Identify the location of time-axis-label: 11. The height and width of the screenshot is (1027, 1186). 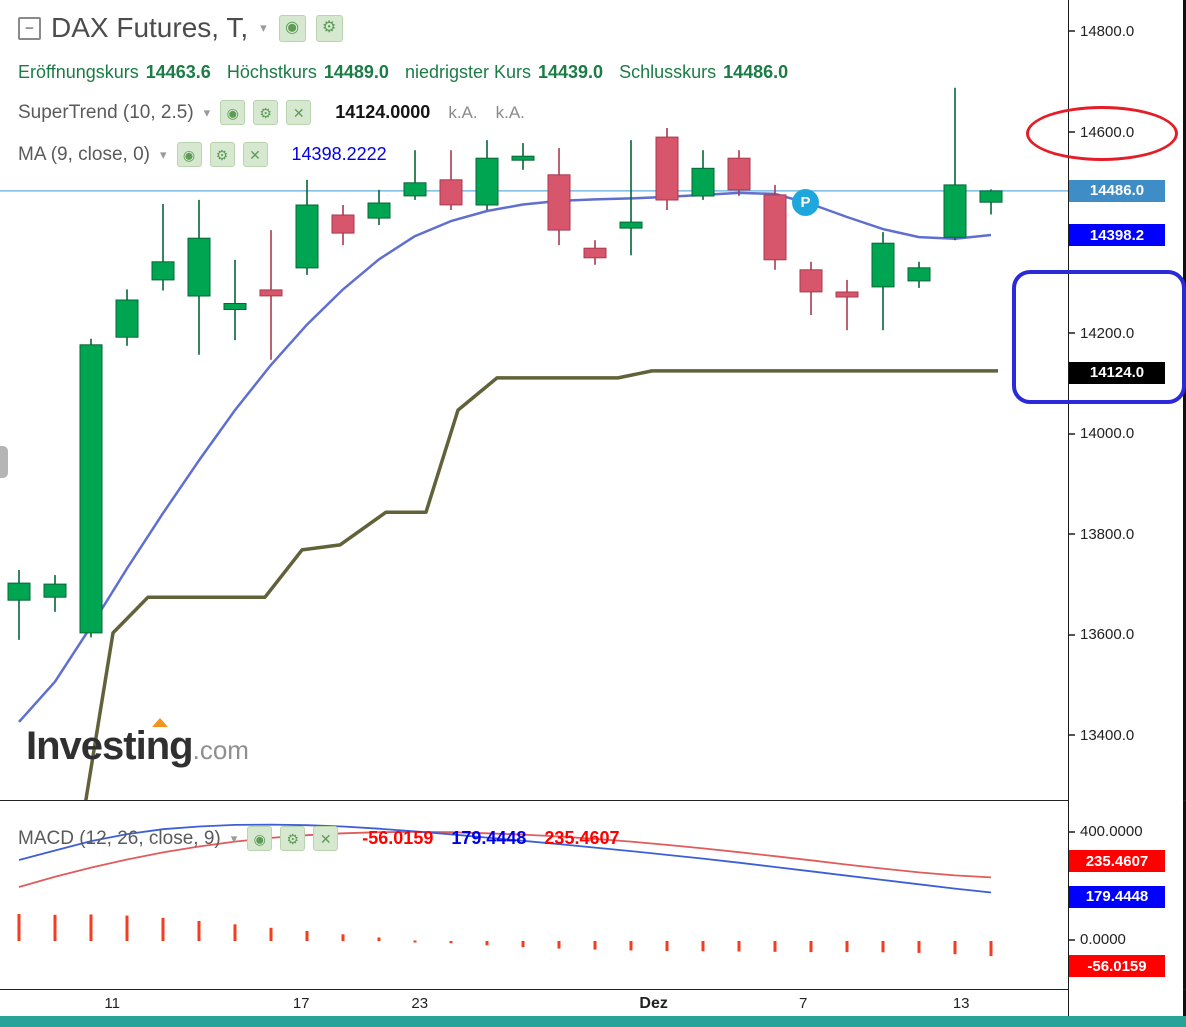
(112, 1003).